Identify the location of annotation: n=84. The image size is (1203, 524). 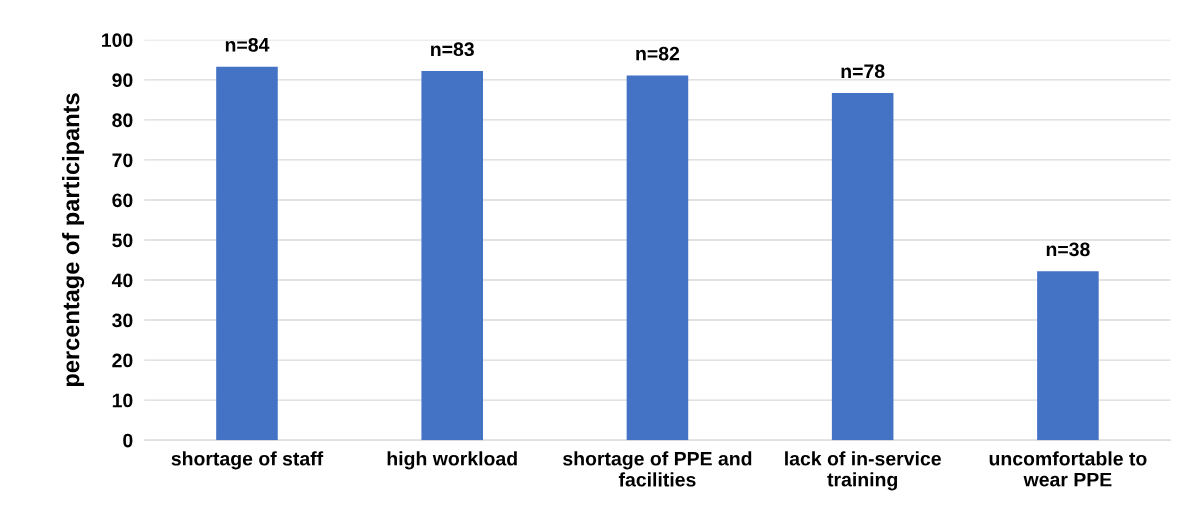
(247, 44).